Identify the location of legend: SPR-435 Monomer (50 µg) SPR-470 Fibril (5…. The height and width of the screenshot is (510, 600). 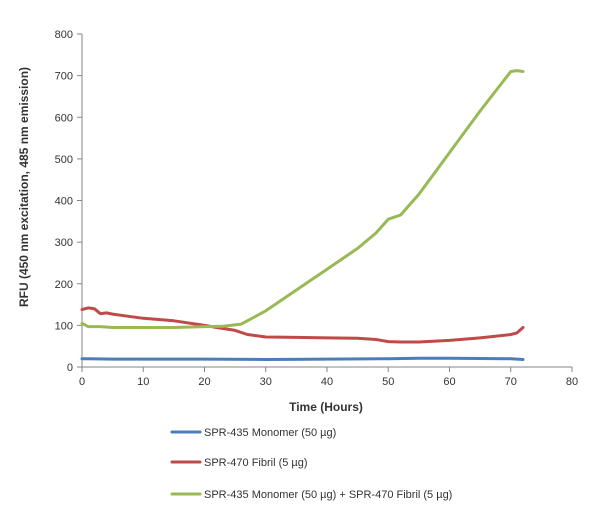
(311, 464).